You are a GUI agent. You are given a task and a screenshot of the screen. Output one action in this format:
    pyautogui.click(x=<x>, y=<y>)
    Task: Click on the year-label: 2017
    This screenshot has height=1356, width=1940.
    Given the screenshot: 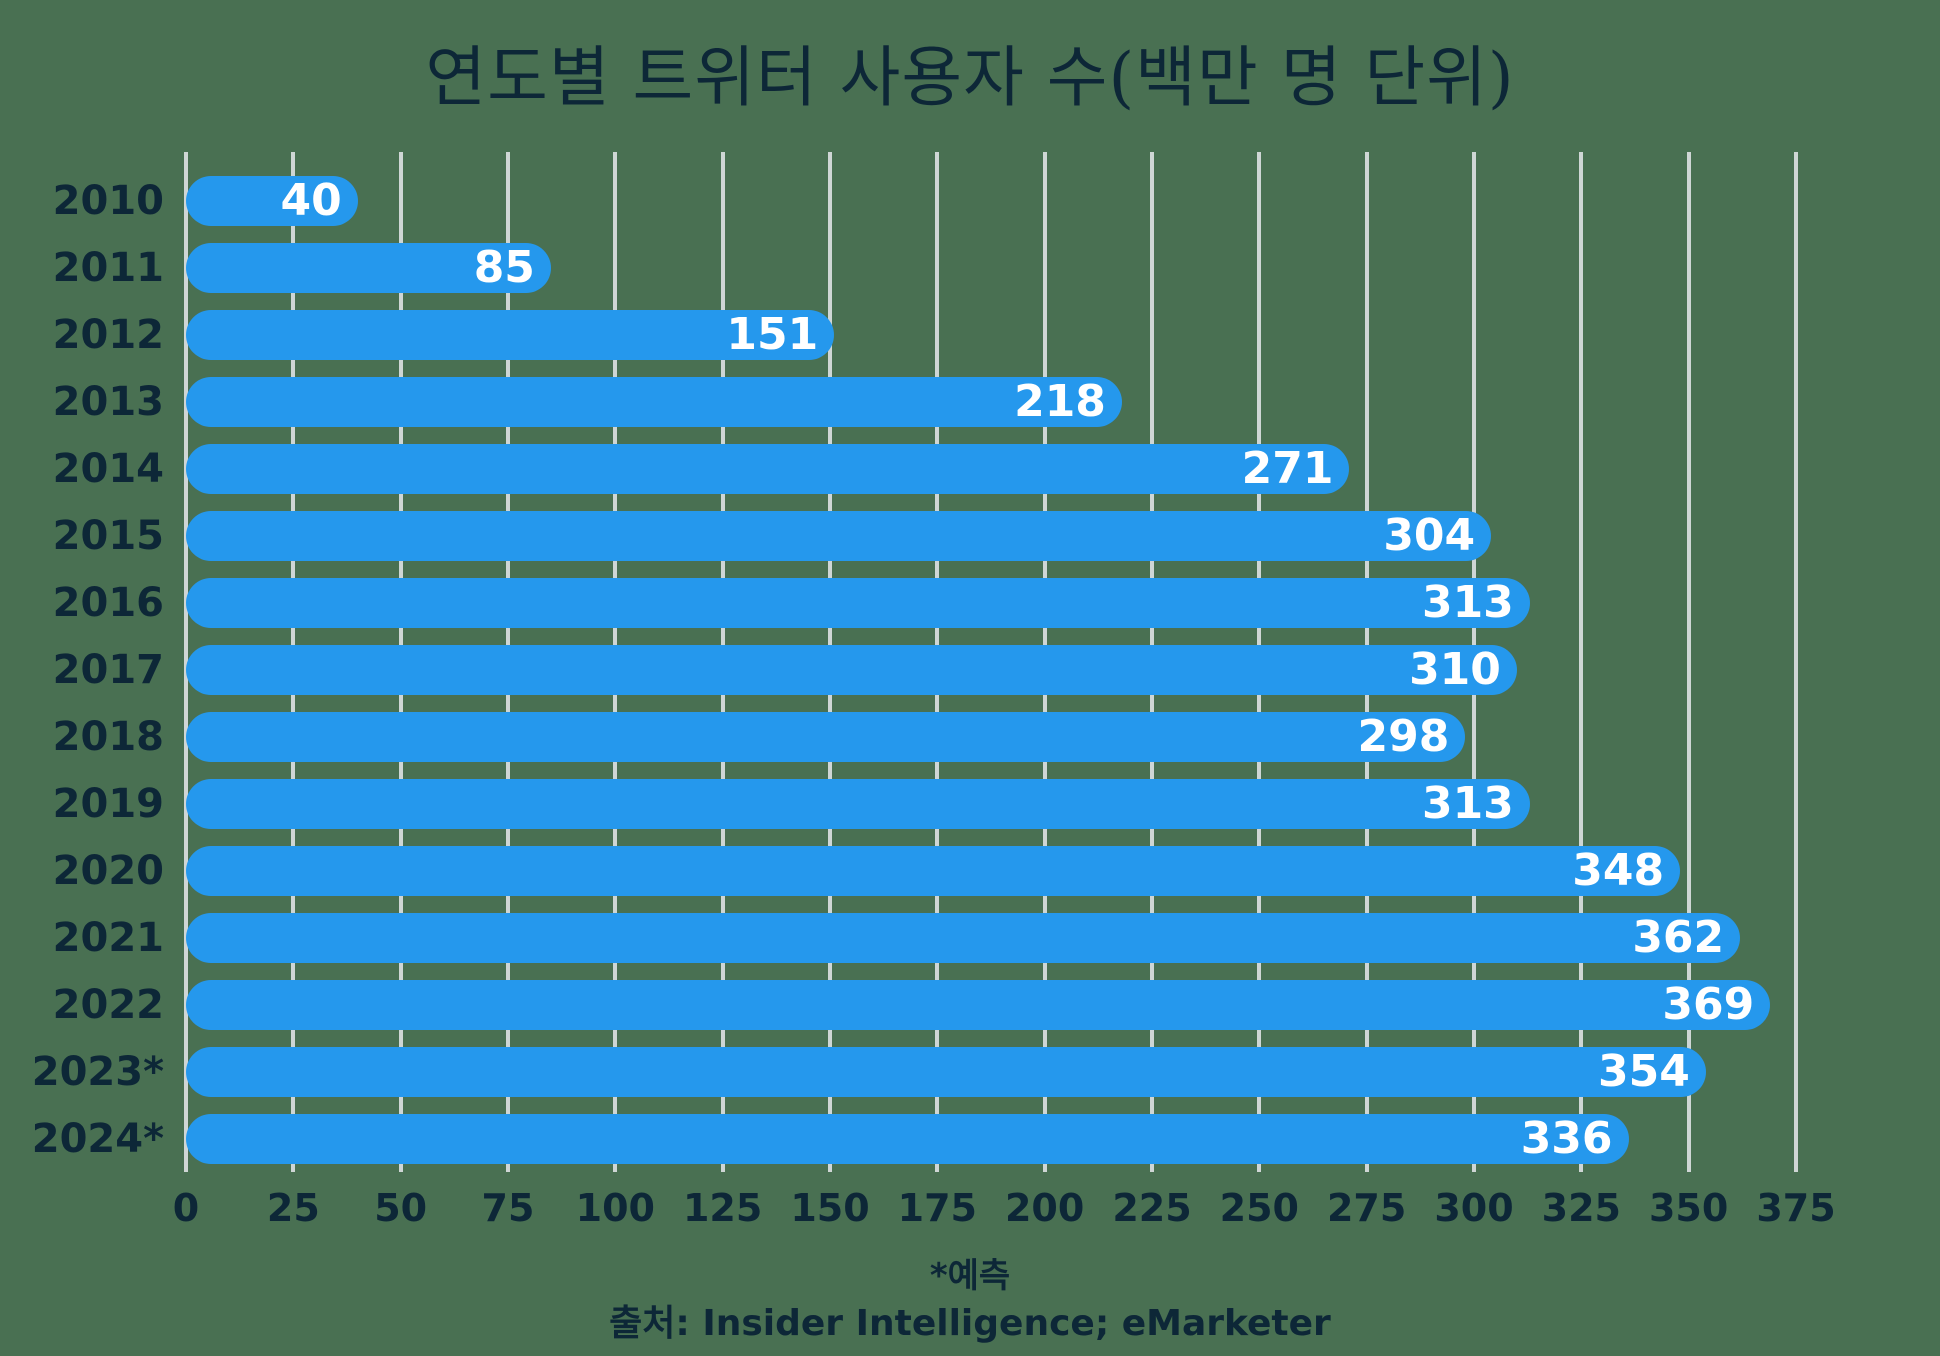 What is the action you would take?
    pyautogui.click(x=108, y=669)
    